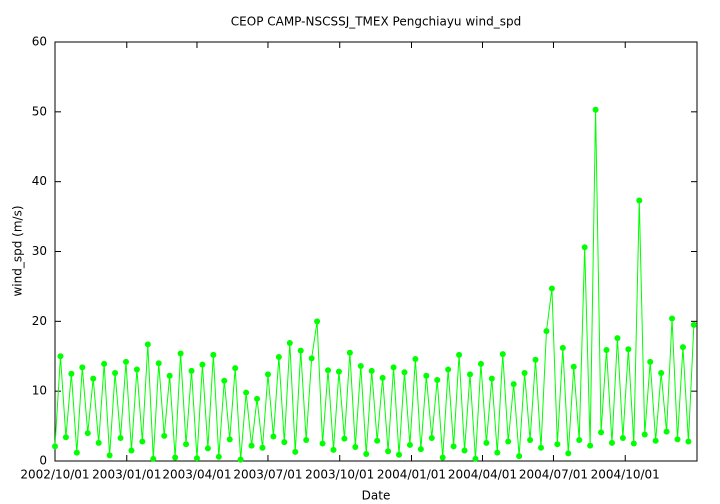  What do you see at coordinates (39, 321) in the screenshot?
I see `y-tick-label: 20` at bounding box center [39, 321].